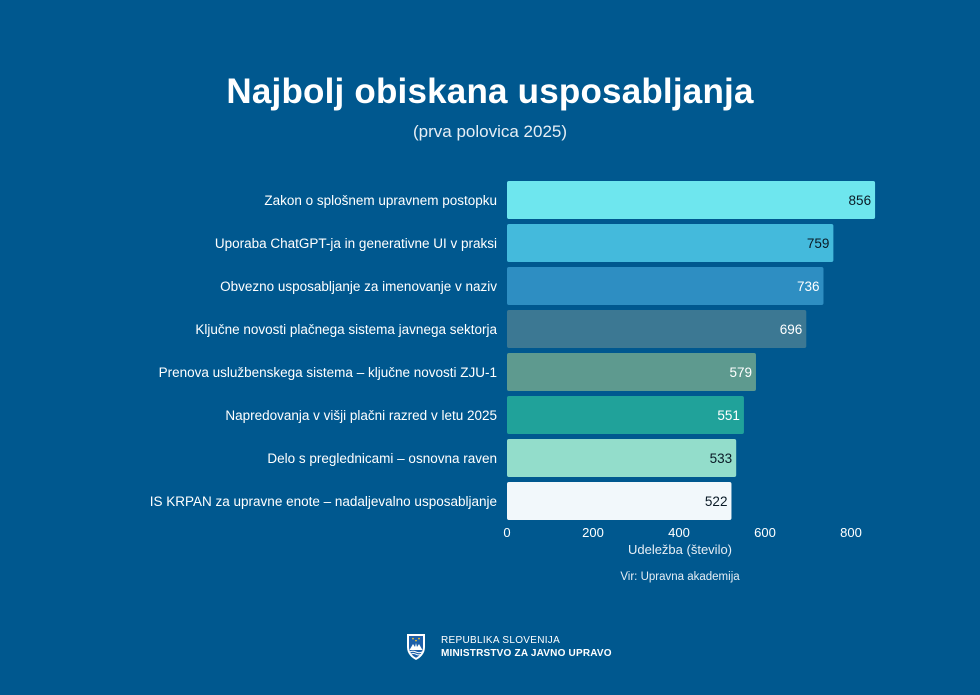 Image resolution: width=980 pixels, height=695 pixels. What do you see at coordinates (679, 532) in the screenshot?
I see `x-tick-label-3: 400` at bounding box center [679, 532].